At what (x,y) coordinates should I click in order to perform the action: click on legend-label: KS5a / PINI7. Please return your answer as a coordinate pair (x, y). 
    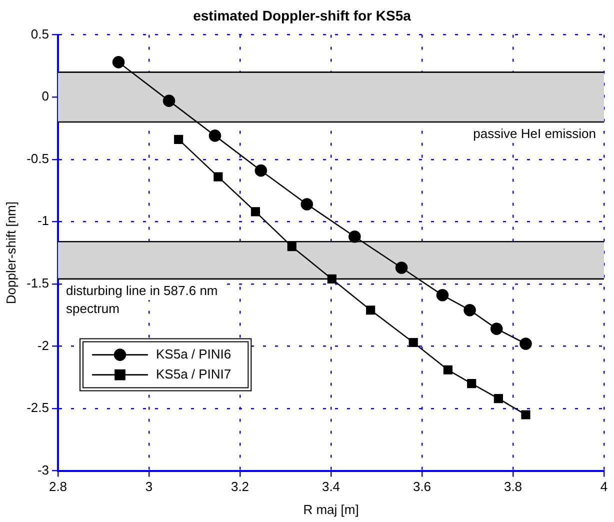
    Looking at the image, I should click on (194, 374).